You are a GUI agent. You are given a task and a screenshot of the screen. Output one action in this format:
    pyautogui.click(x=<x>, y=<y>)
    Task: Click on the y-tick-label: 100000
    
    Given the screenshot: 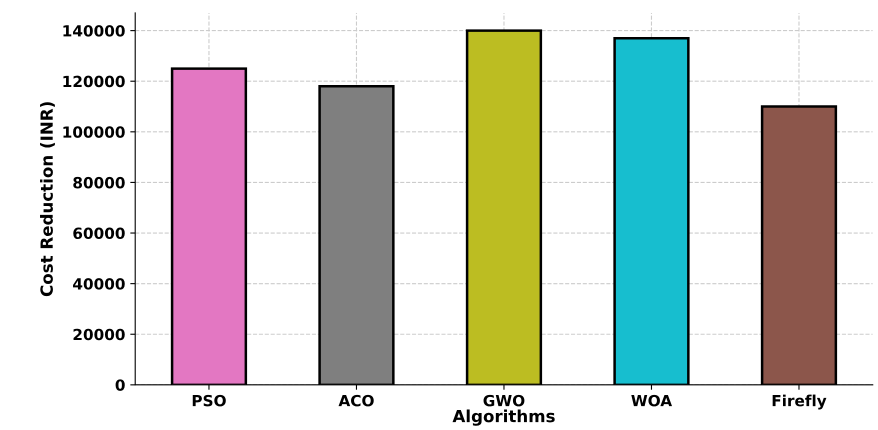 What is the action you would take?
    pyautogui.click(x=94, y=132)
    